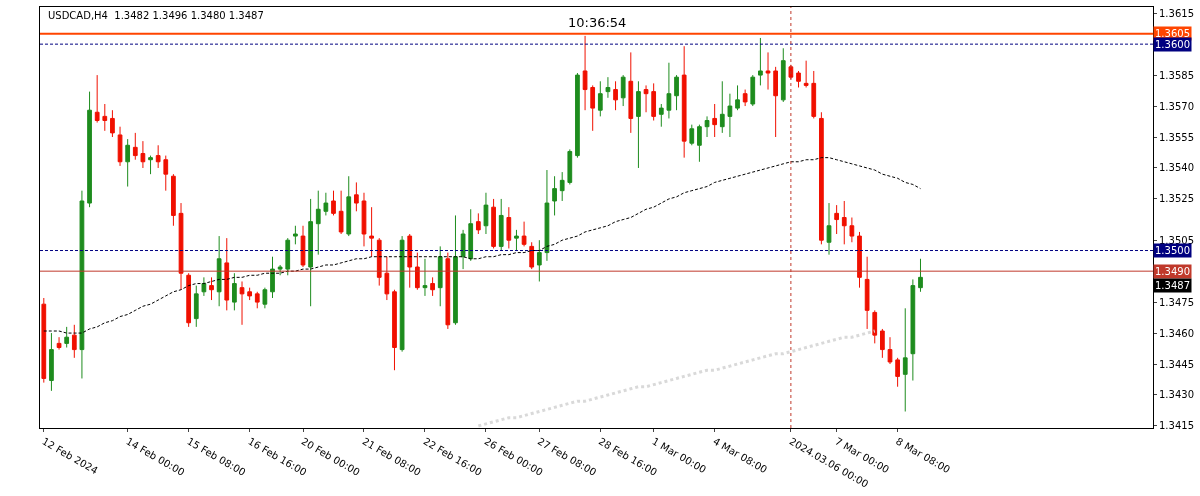 Image resolution: width=1200 pixels, height=496 pixels. What do you see at coordinates (1172, 250) in the screenshot?
I see `ref-line-label: 1.3500` at bounding box center [1172, 250].